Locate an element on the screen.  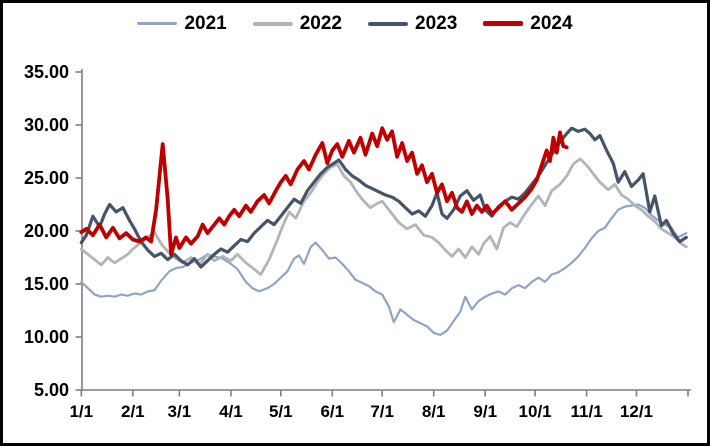
legend-label-2021: 2021 is located at coordinates (205, 23).